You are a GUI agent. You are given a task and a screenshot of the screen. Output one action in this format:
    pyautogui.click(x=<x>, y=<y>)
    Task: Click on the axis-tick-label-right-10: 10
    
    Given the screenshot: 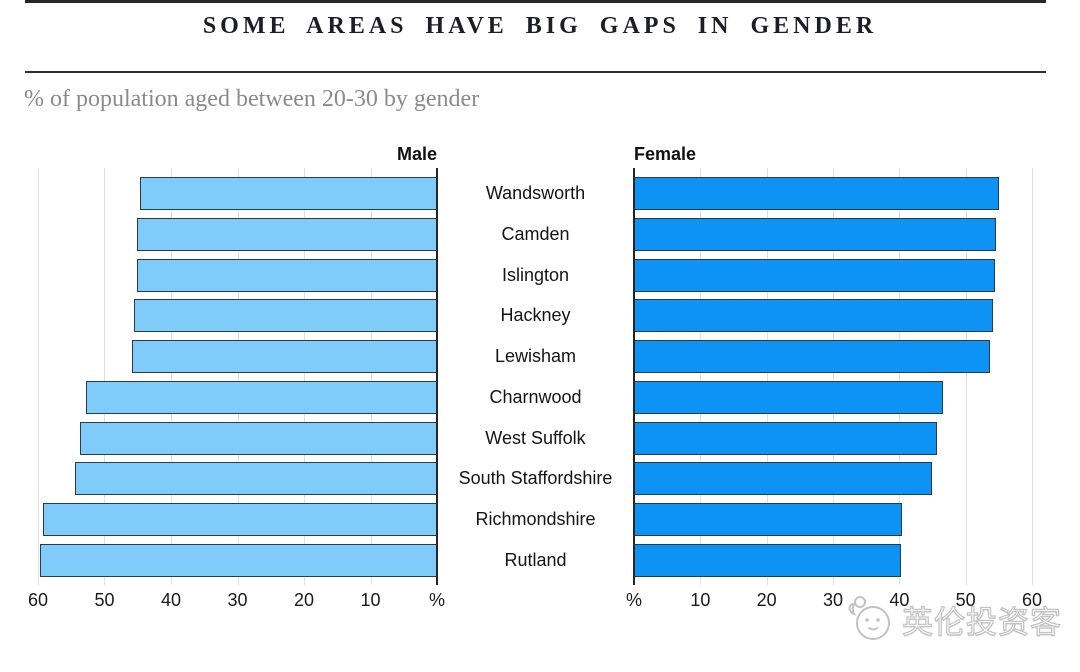 What is the action you would take?
    pyautogui.click(x=700, y=600)
    